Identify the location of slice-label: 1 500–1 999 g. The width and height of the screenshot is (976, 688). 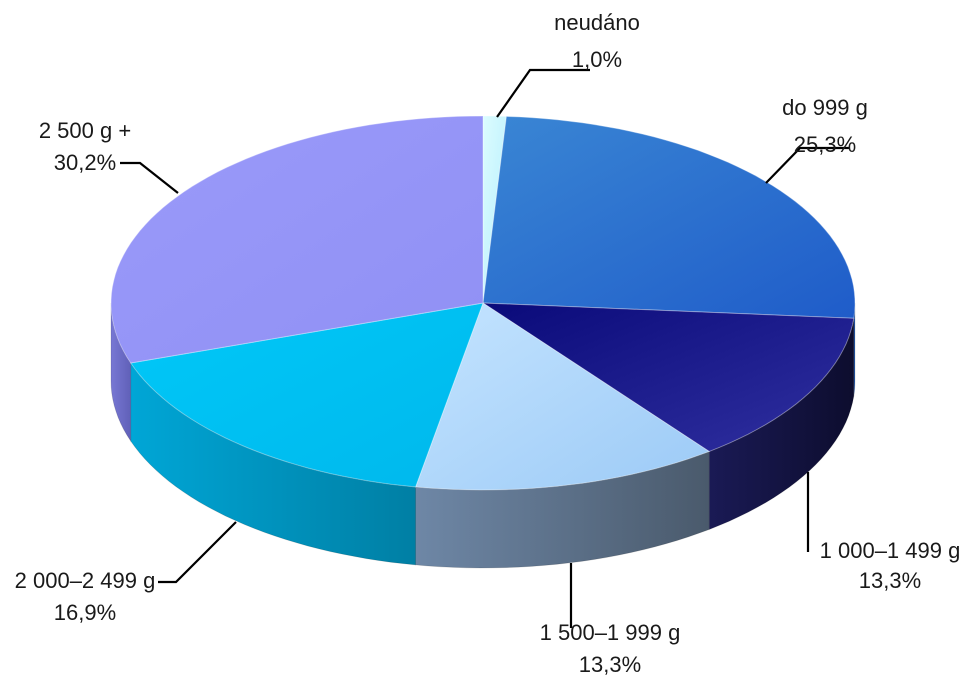
(610, 632).